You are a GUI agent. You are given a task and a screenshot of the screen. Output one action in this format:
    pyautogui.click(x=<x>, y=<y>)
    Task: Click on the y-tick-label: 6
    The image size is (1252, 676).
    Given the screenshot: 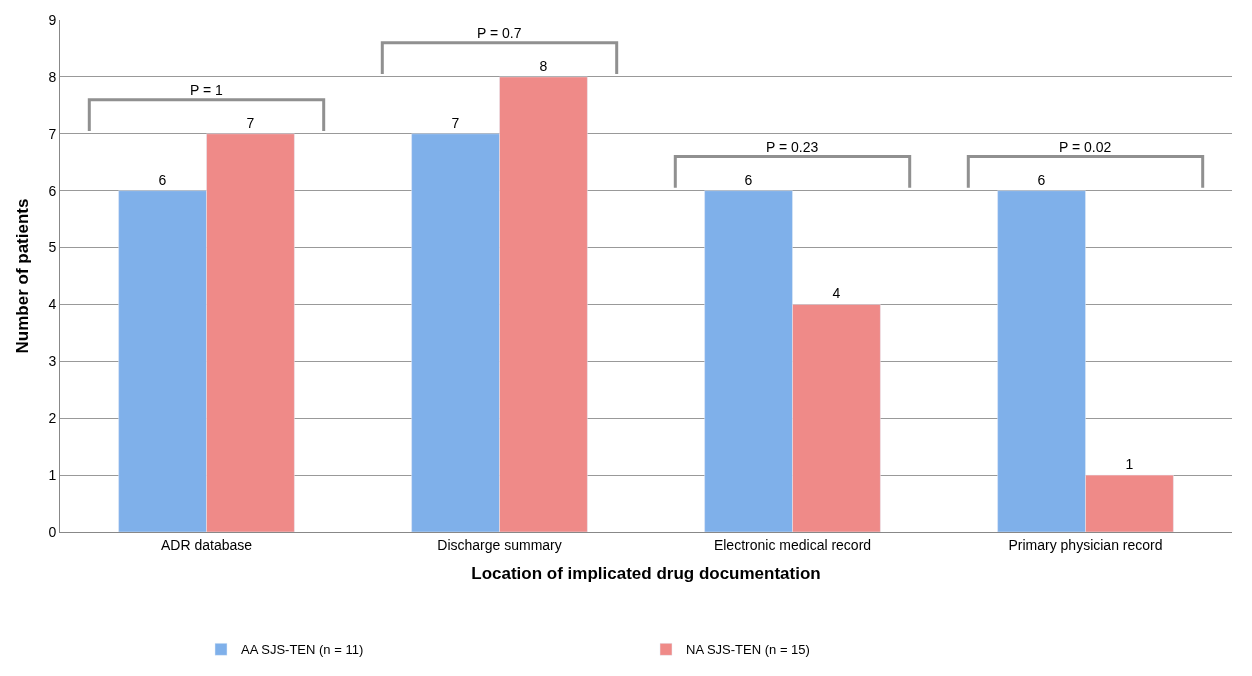 What is the action you would take?
    pyautogui.click(x=52, y=190)
    